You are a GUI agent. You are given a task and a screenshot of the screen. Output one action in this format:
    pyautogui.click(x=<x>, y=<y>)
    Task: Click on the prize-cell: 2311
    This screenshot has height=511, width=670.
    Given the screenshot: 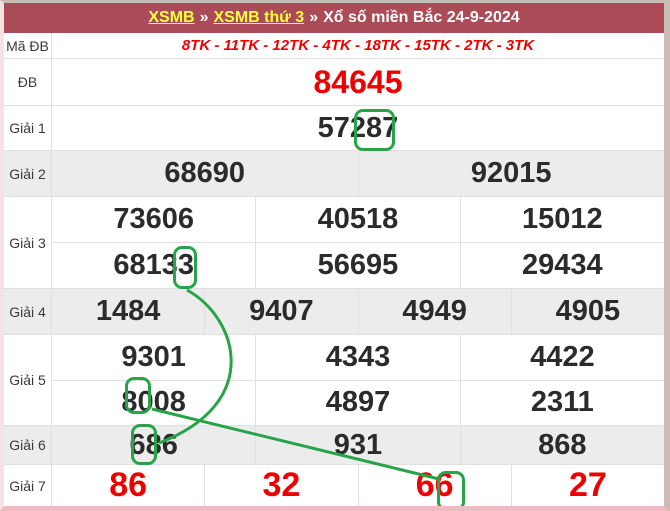 What is the action you would take?
    pyautogui.click(x=561, y=402)
    